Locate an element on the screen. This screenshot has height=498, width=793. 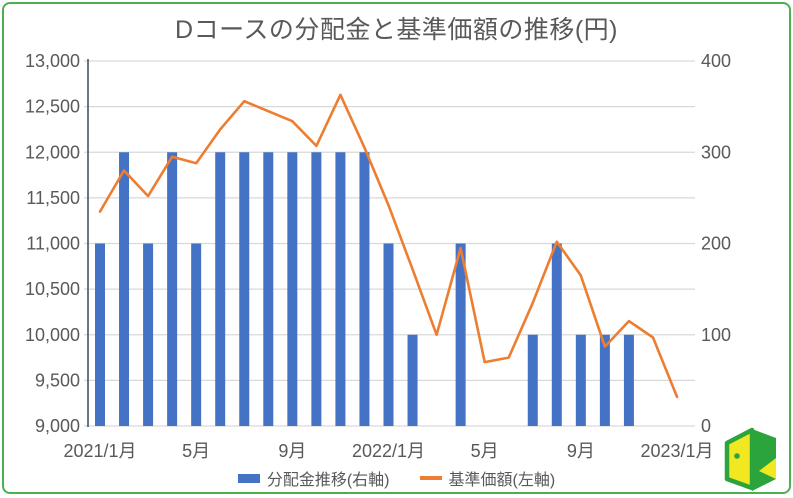
left-tick-label: 10,500 is located at coordinates (52, 289).